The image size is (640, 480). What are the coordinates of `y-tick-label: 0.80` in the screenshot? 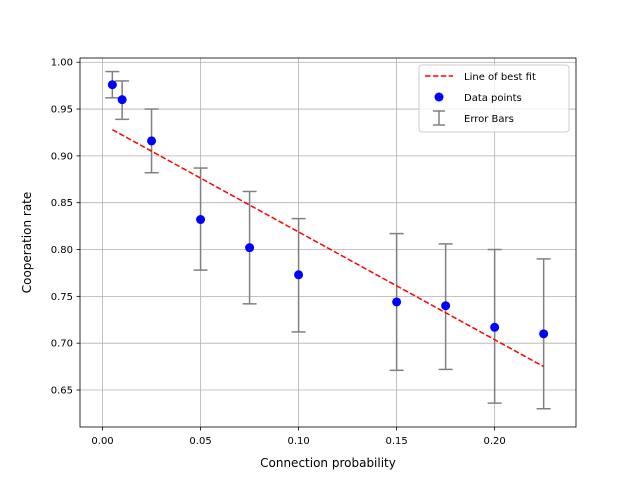 It's located at (62, 250).